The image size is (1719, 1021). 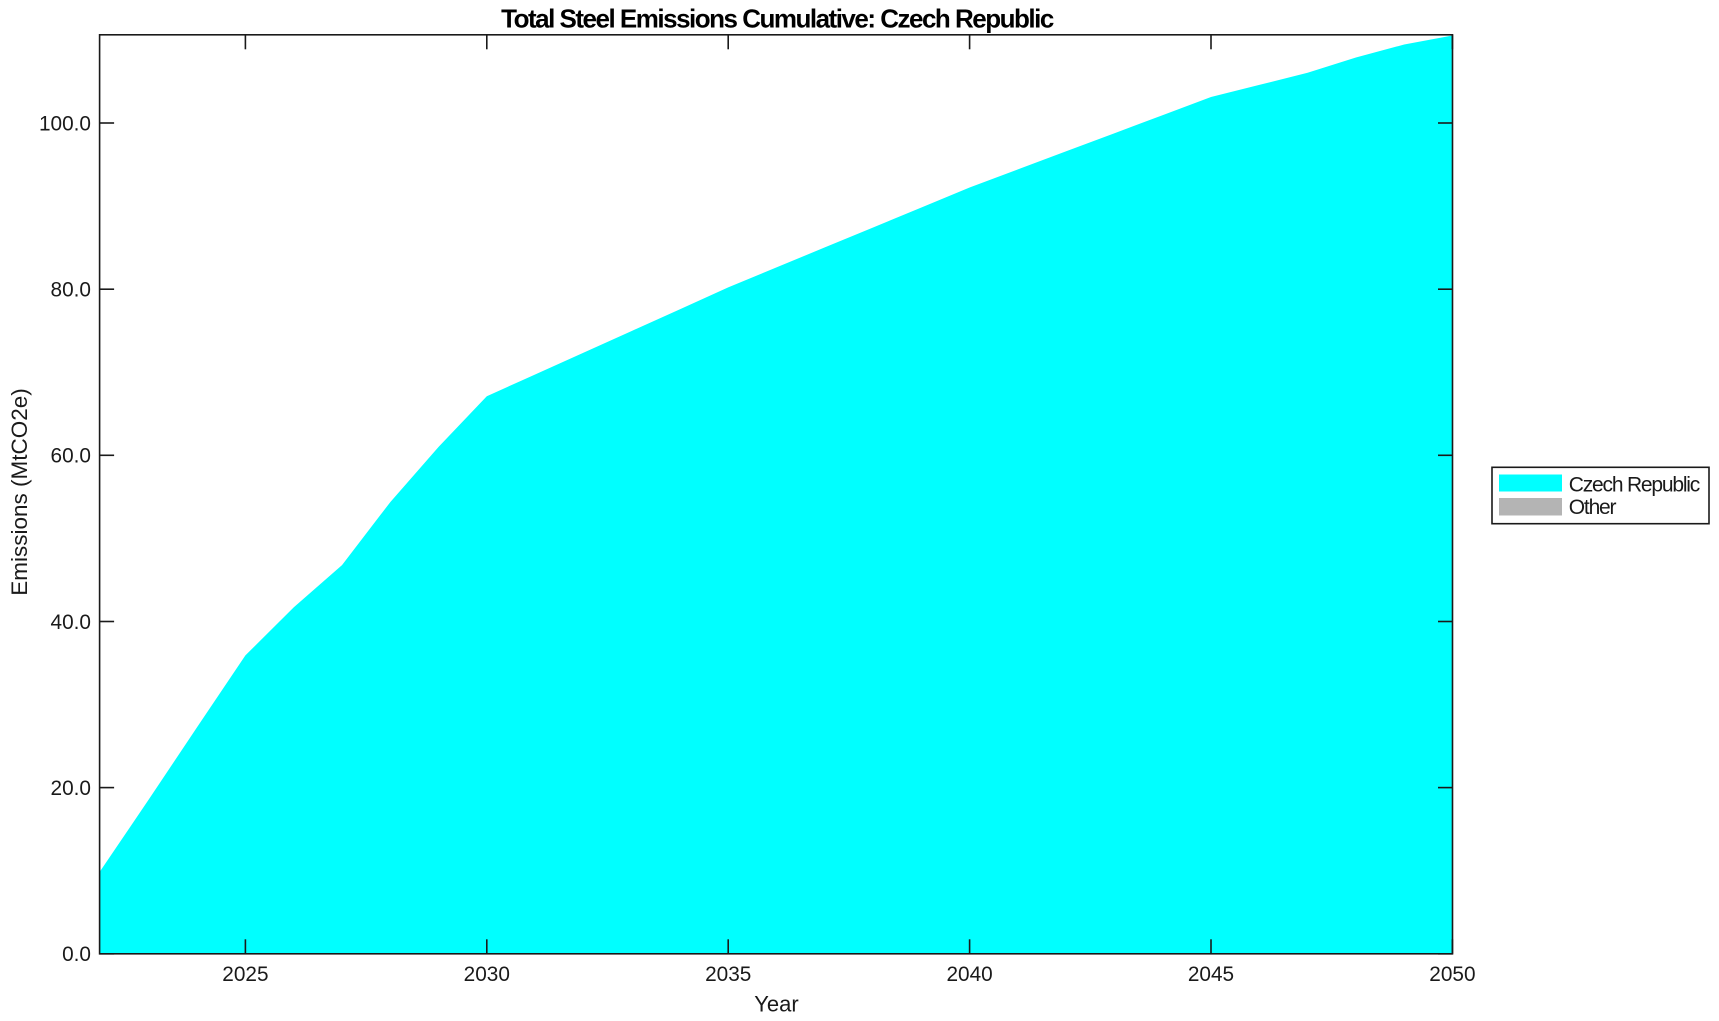 I want to click on svg-text: Czech Republic, so click(x=1634, y=484).